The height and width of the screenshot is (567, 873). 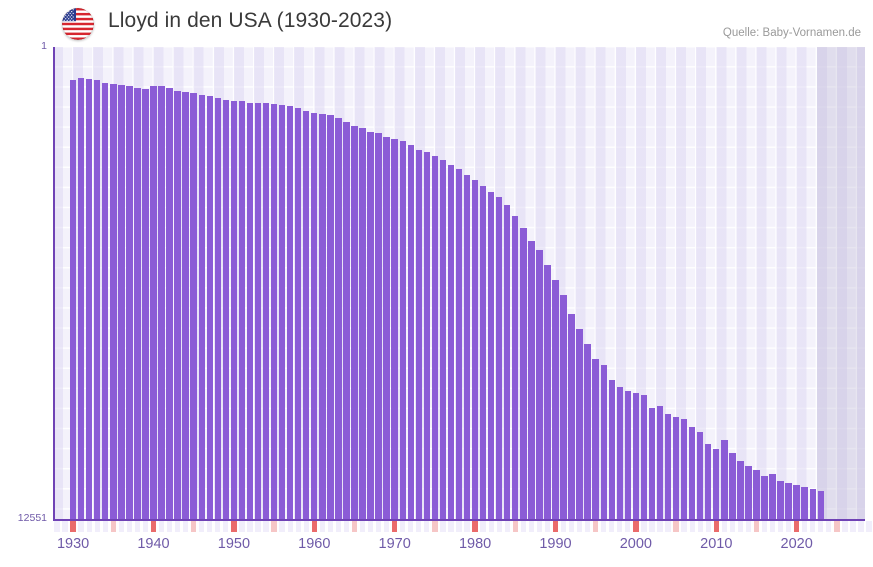 What do you see at coordinates (635, 544) in the screenshot?
I see `x-tick-label: 2000` at bounding box center [635, 544].